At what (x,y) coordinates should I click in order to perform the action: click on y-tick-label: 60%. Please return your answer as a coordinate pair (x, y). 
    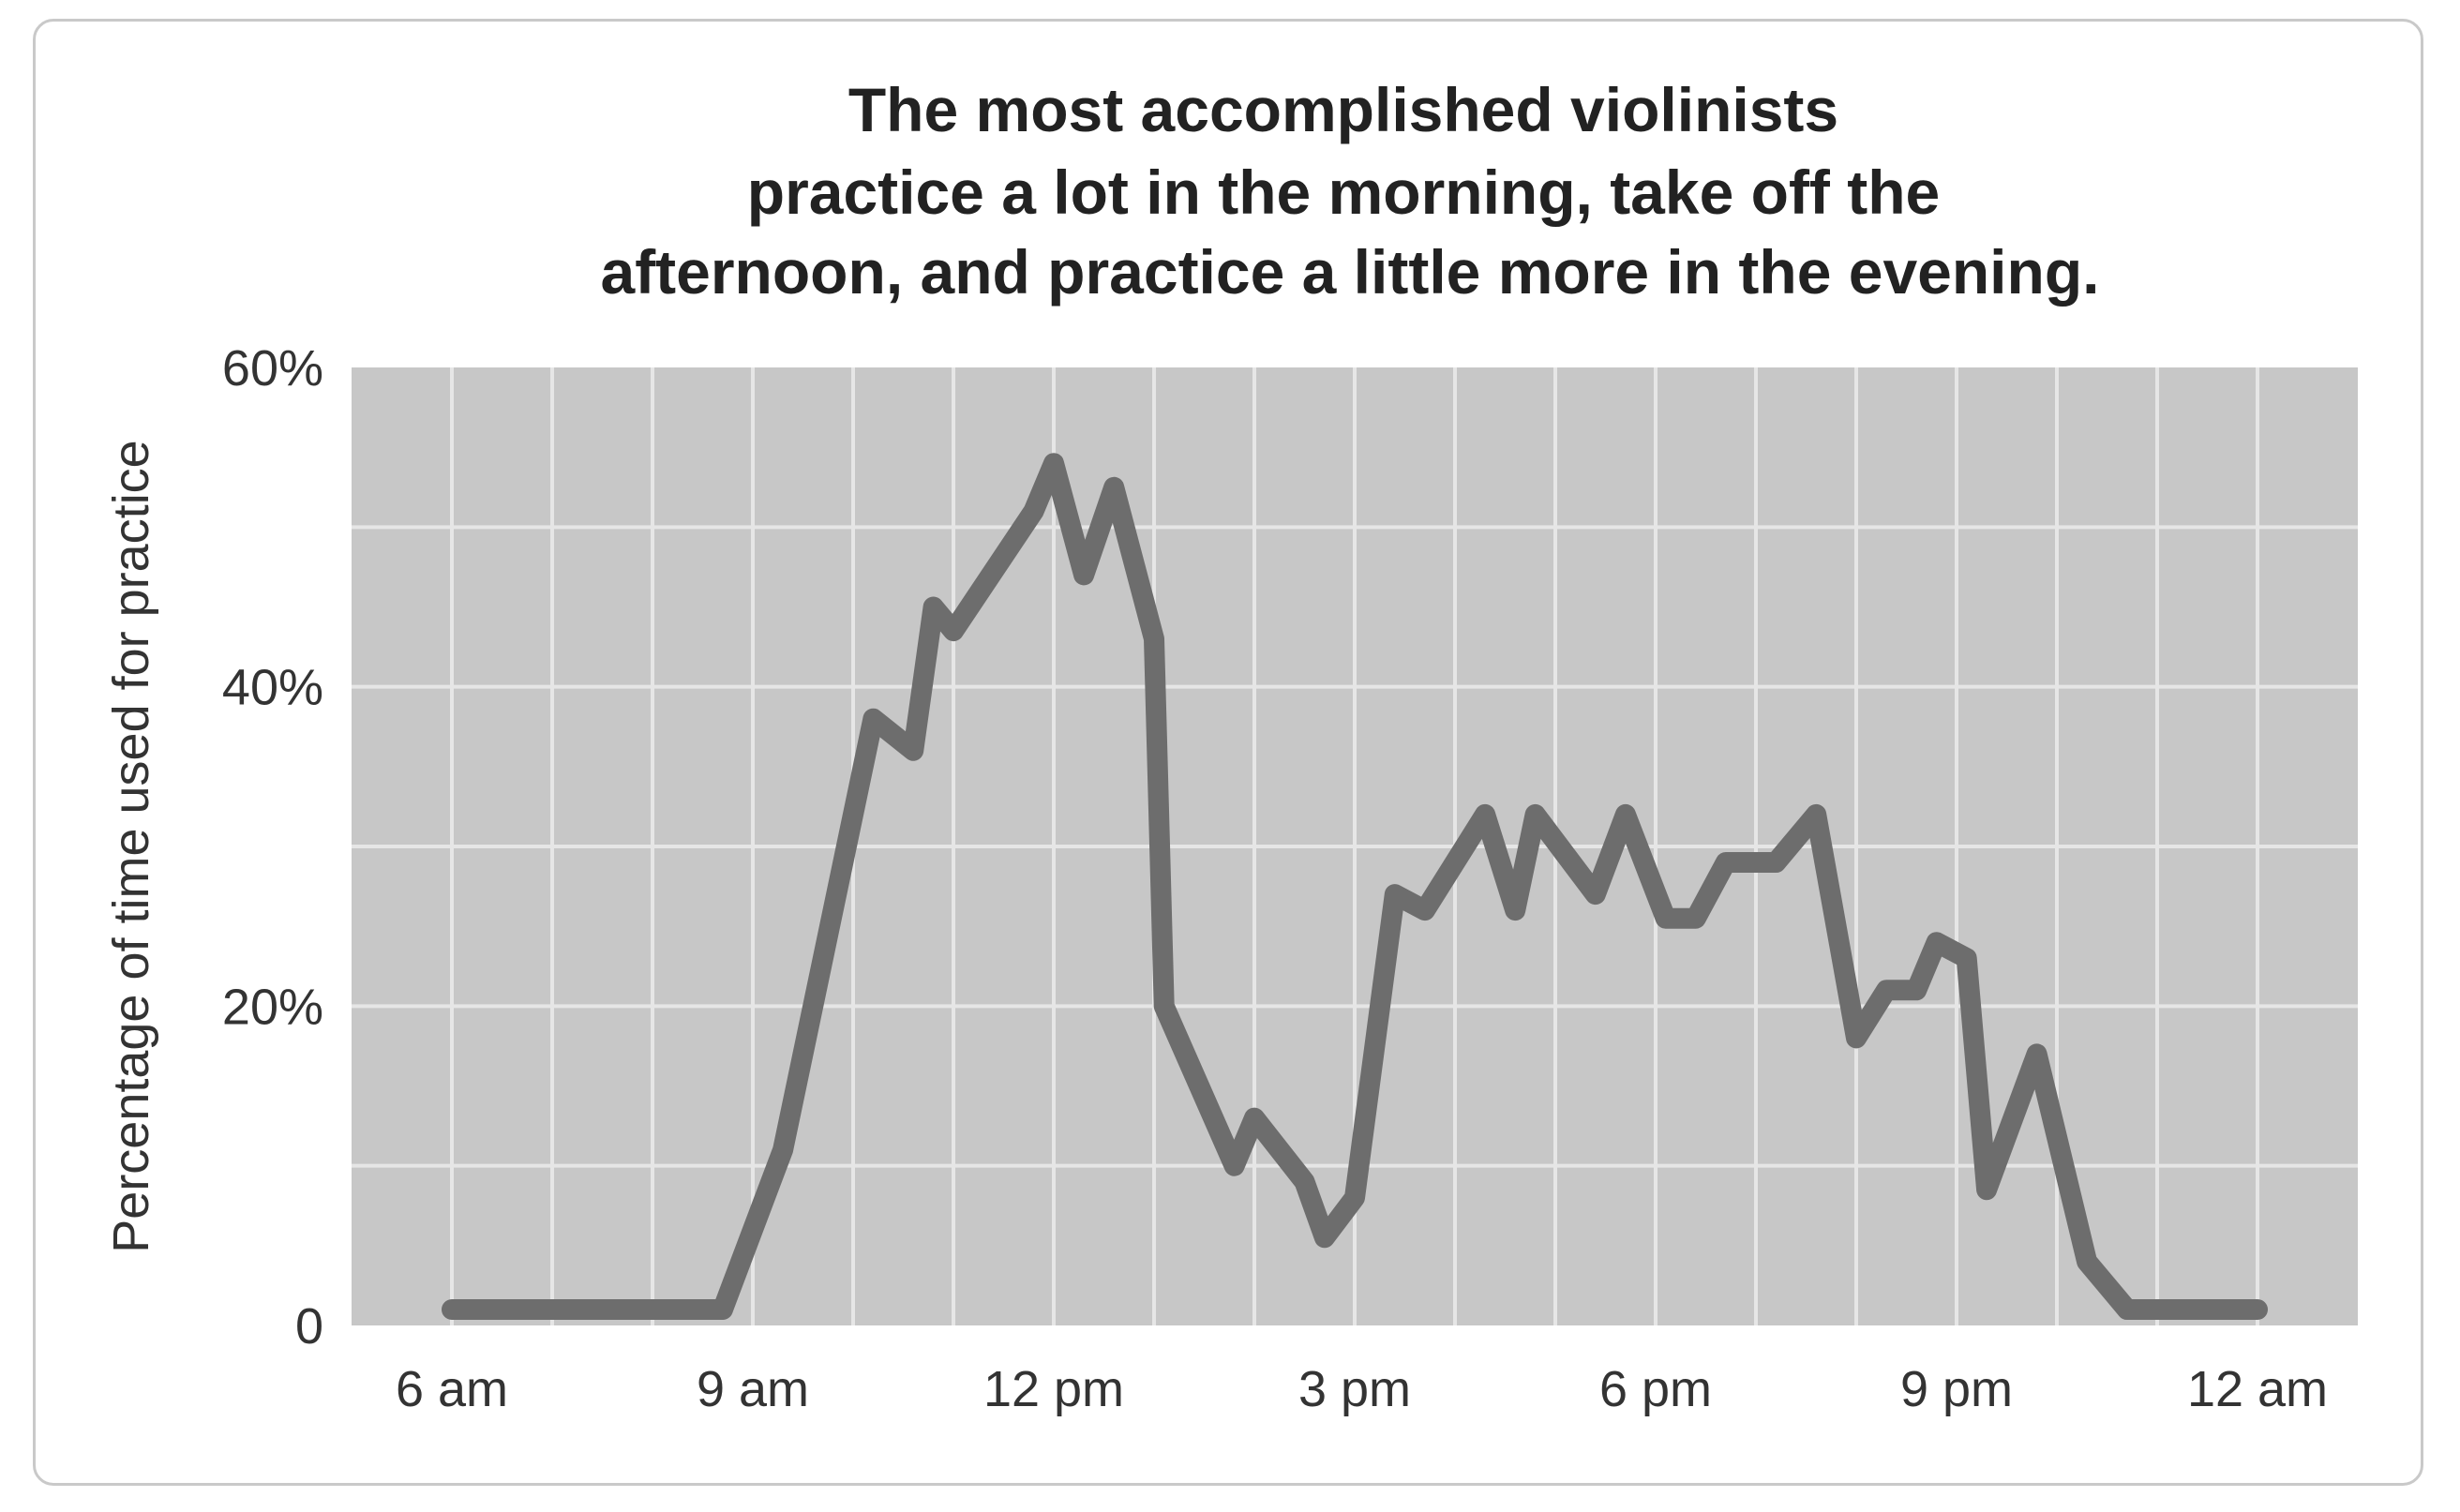
    Looking at the image, I should click on (272, 369).